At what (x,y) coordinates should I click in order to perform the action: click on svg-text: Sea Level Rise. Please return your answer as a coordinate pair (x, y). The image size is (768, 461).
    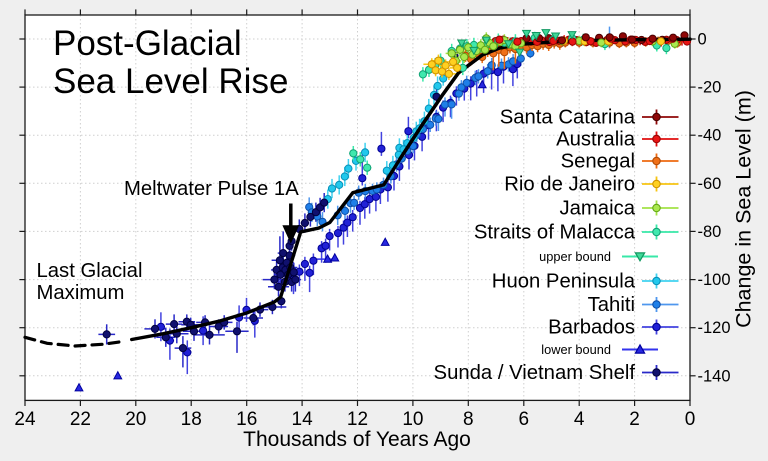
    Looking at the image, I should click on (170, 81).